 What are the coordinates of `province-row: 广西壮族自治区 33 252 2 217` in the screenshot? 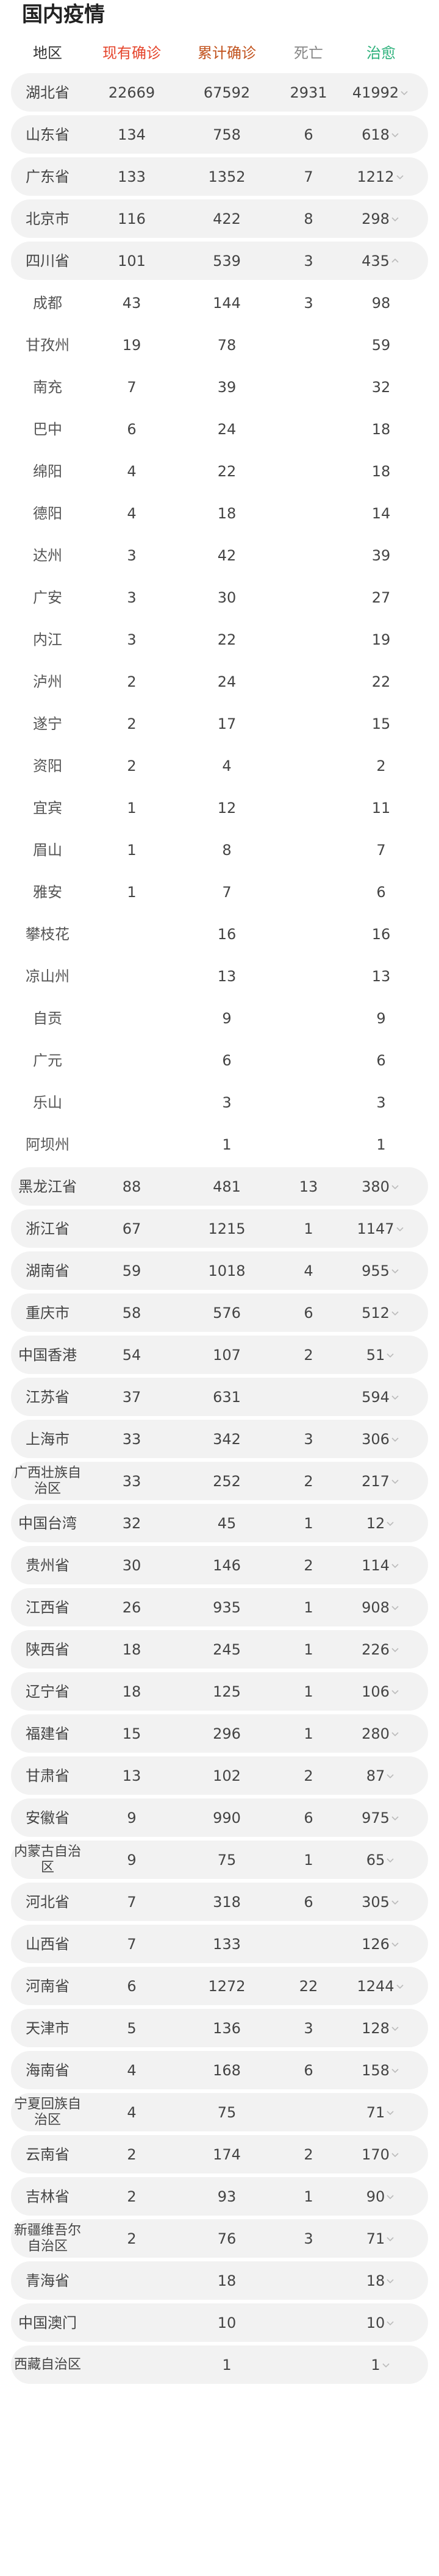 It's located at (220, 1481).